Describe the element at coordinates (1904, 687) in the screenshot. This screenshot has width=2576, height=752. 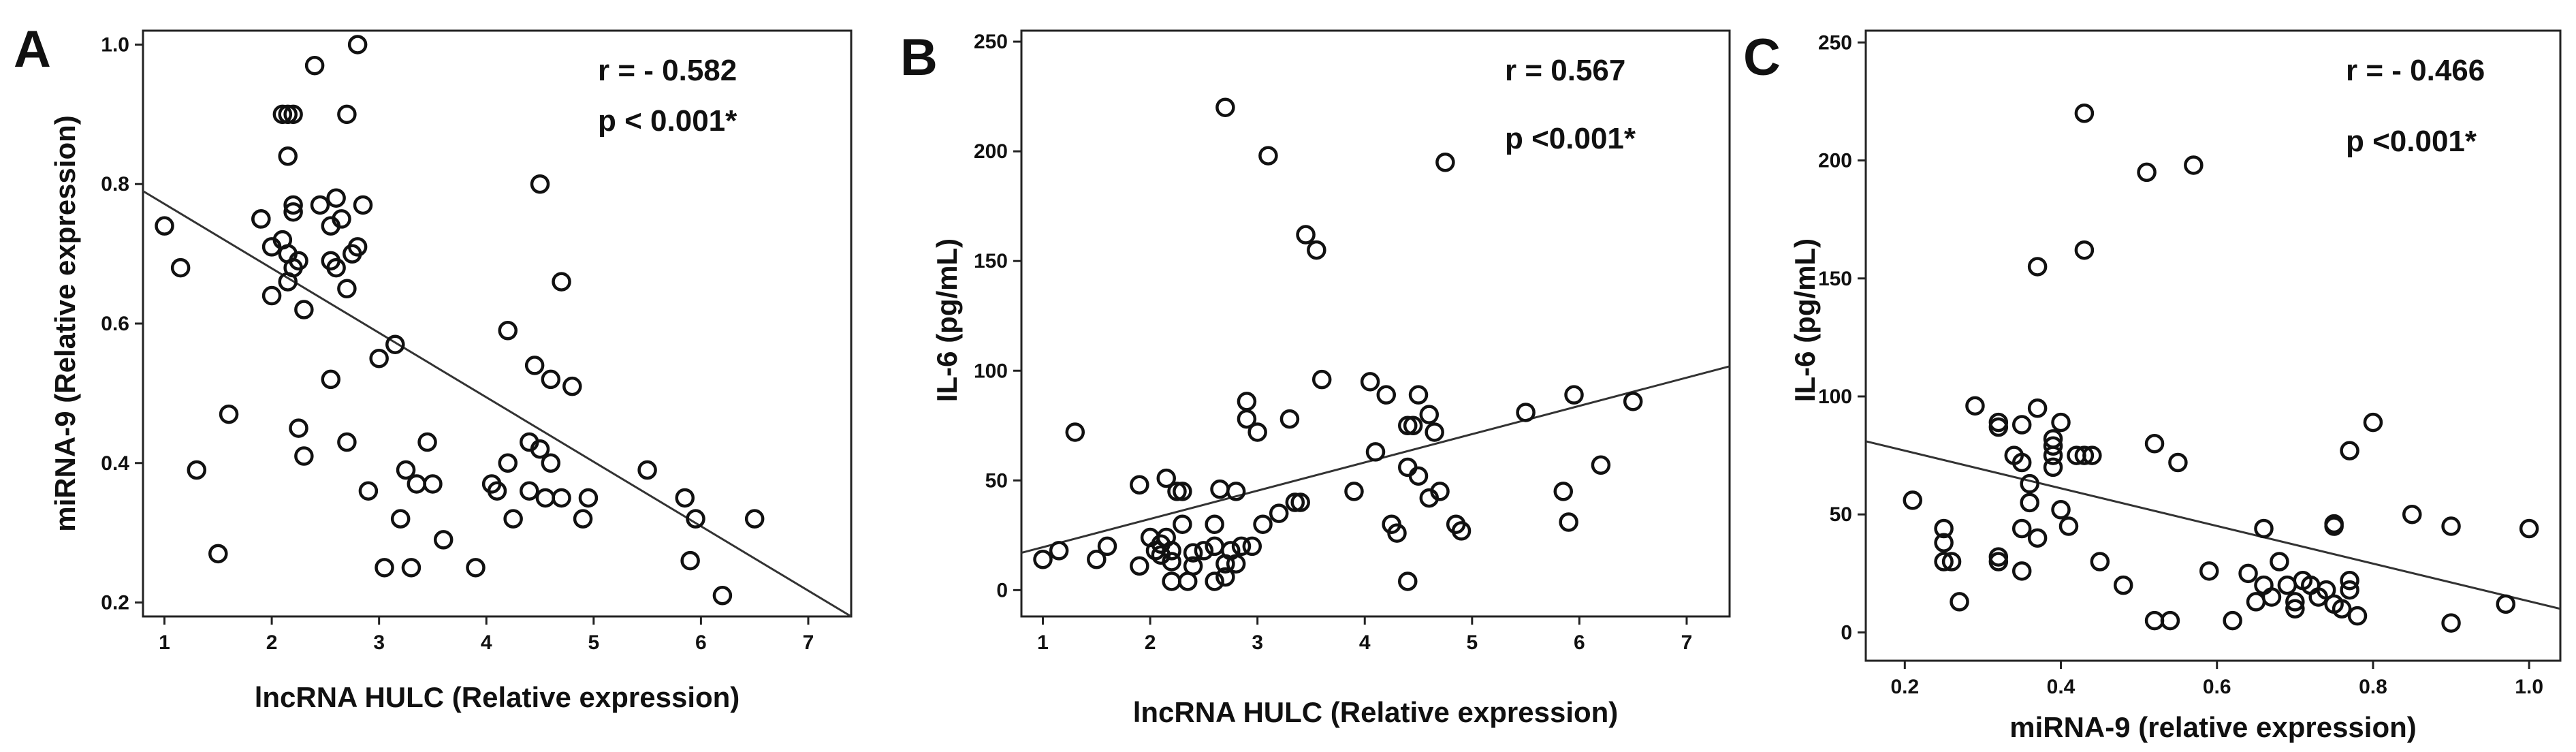
I see `panel-c-x-tick-label: 0.2` at that location.